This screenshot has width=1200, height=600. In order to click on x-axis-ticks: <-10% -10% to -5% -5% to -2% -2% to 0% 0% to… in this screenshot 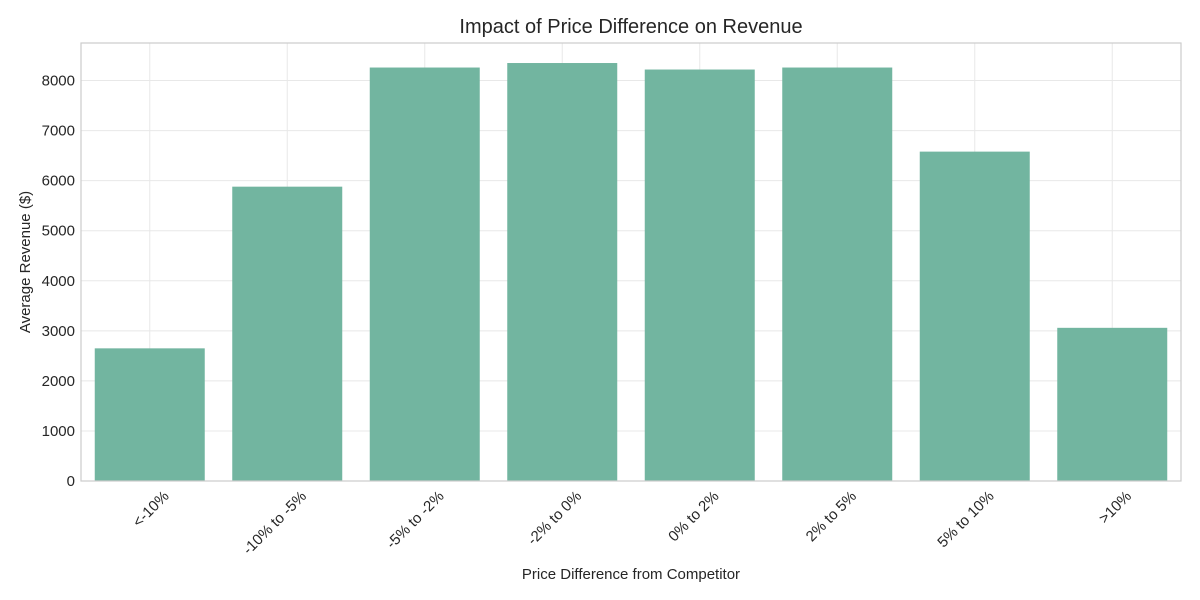, I will do `click(632, 523)`.